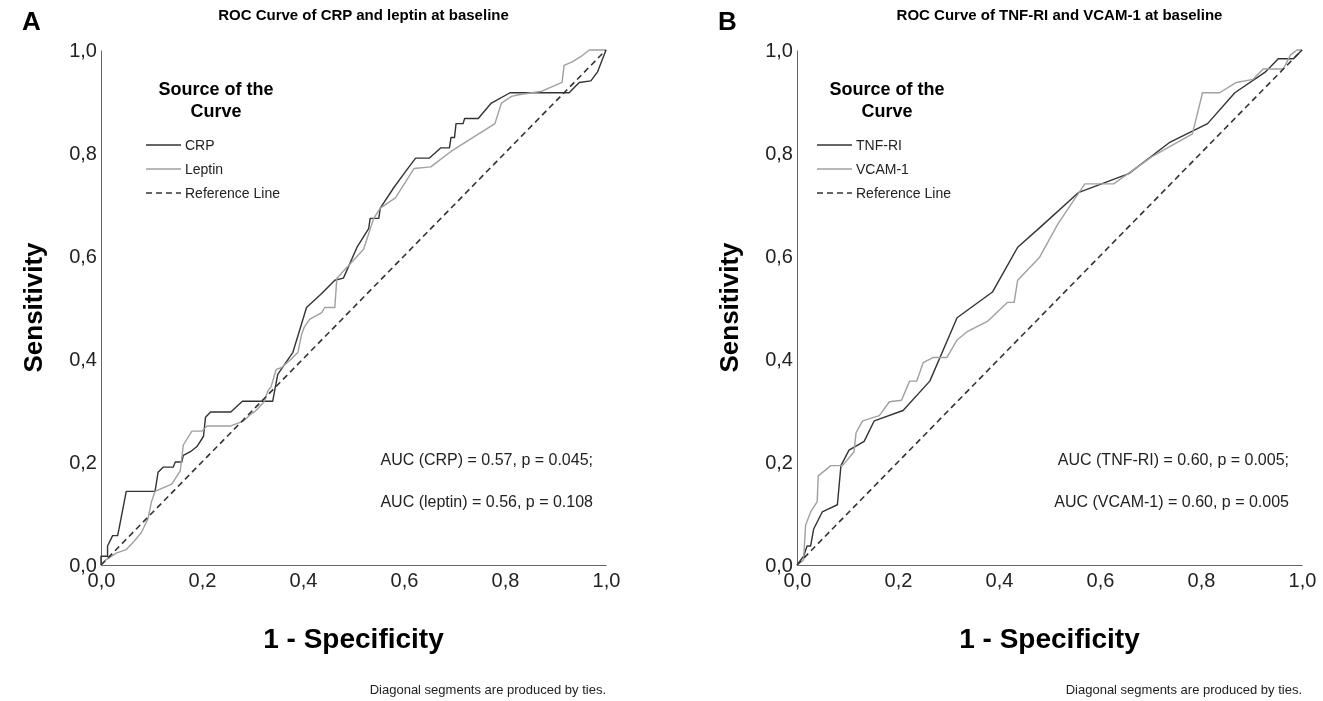 The height and width of the screenshot is (701, 1323). Describe the element at coordinates (31, 21) in the screenshot. I see `text: A` at that location.